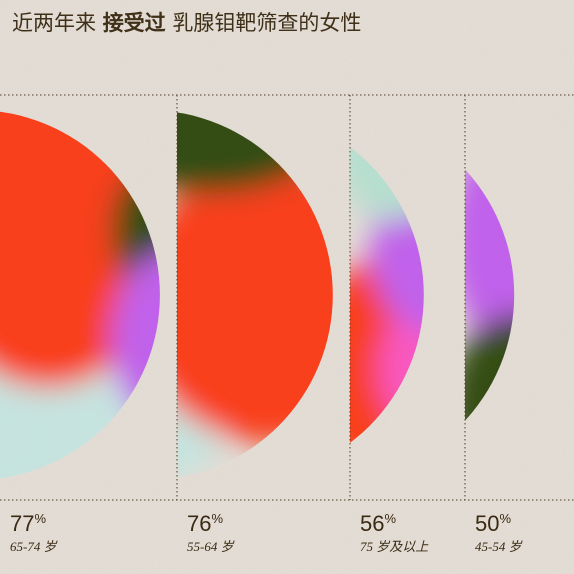 Image resolution: width=574 pixels, height=574 pixels. What do you see at coordinates (22, 523) in the screenshot?
I see `value: 77` at bounding box center [22, 523].